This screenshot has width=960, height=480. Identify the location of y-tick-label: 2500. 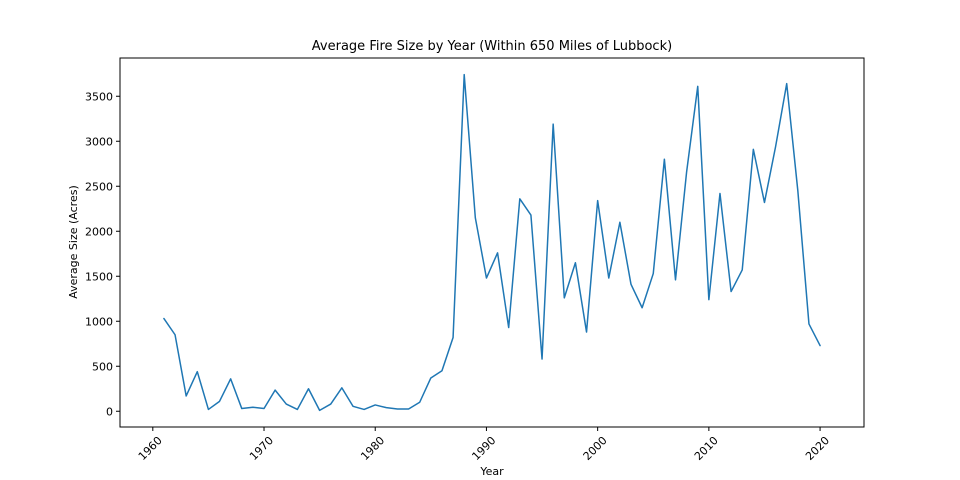
(99, 186).